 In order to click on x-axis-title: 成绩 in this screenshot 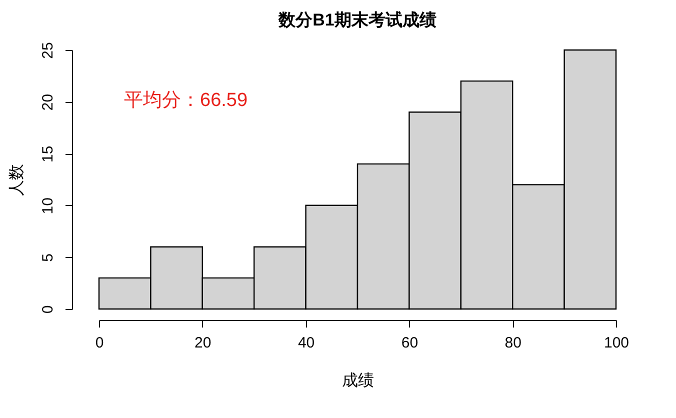, I will do `click(358, 381)`.